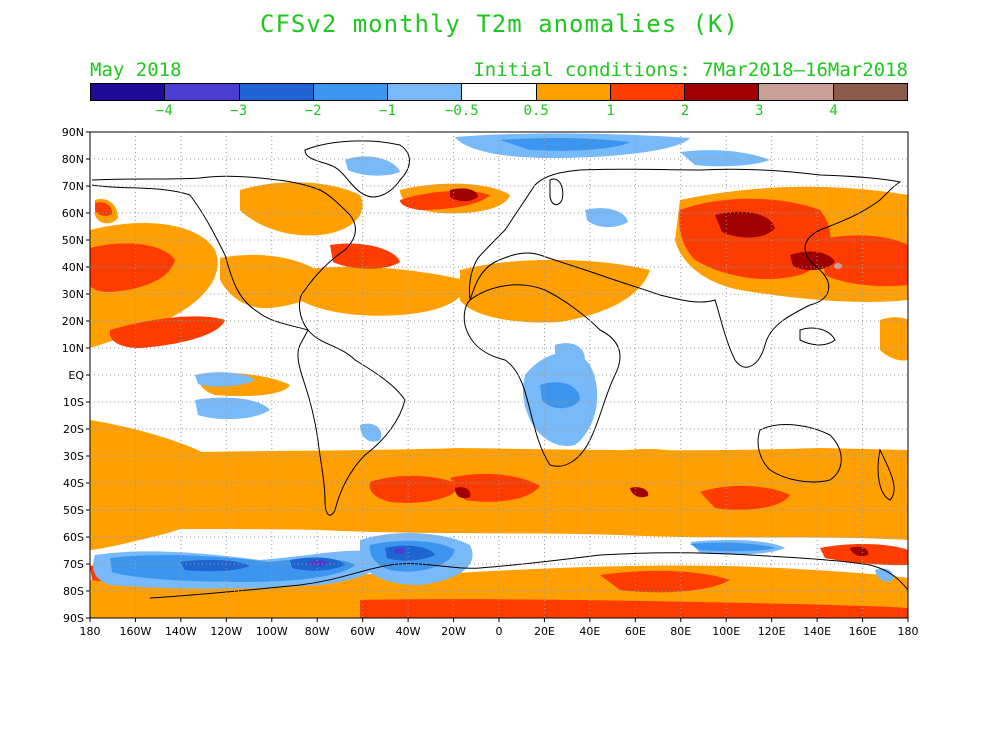  Describe the element at coordinates (73, 402) in the screenshot. I see `lat-label: 10S` at that location.